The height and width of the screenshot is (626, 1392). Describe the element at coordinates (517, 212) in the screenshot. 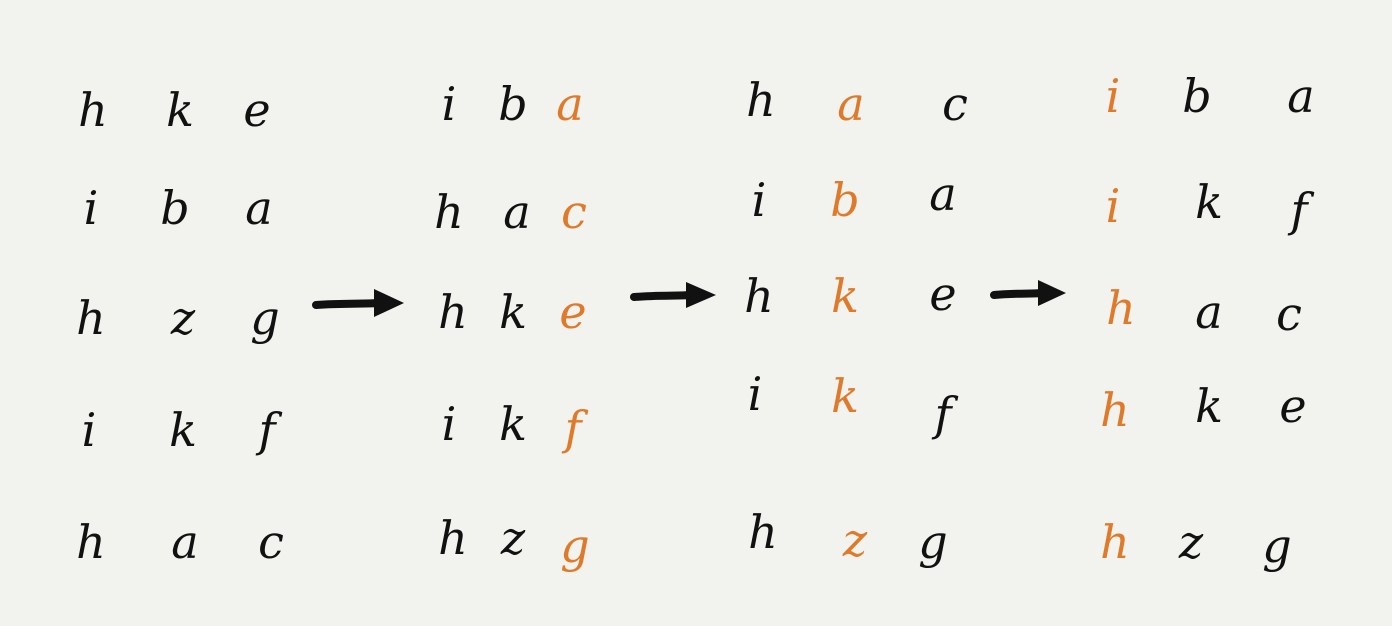

I see `column-2-row-2-char-2: a` at that location.